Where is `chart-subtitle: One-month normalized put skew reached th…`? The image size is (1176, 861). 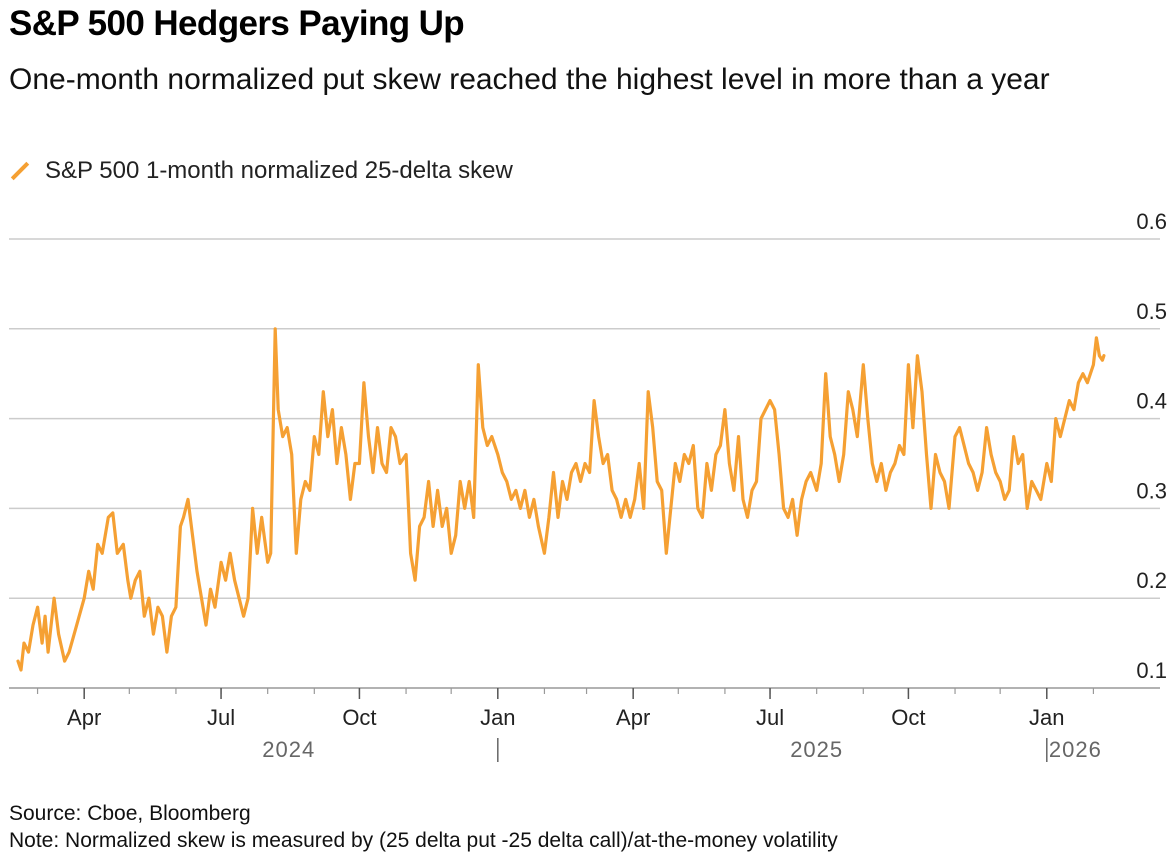
chart-subtitle: One-month normalized put skew reached th… is located at coordinates (529, 79).